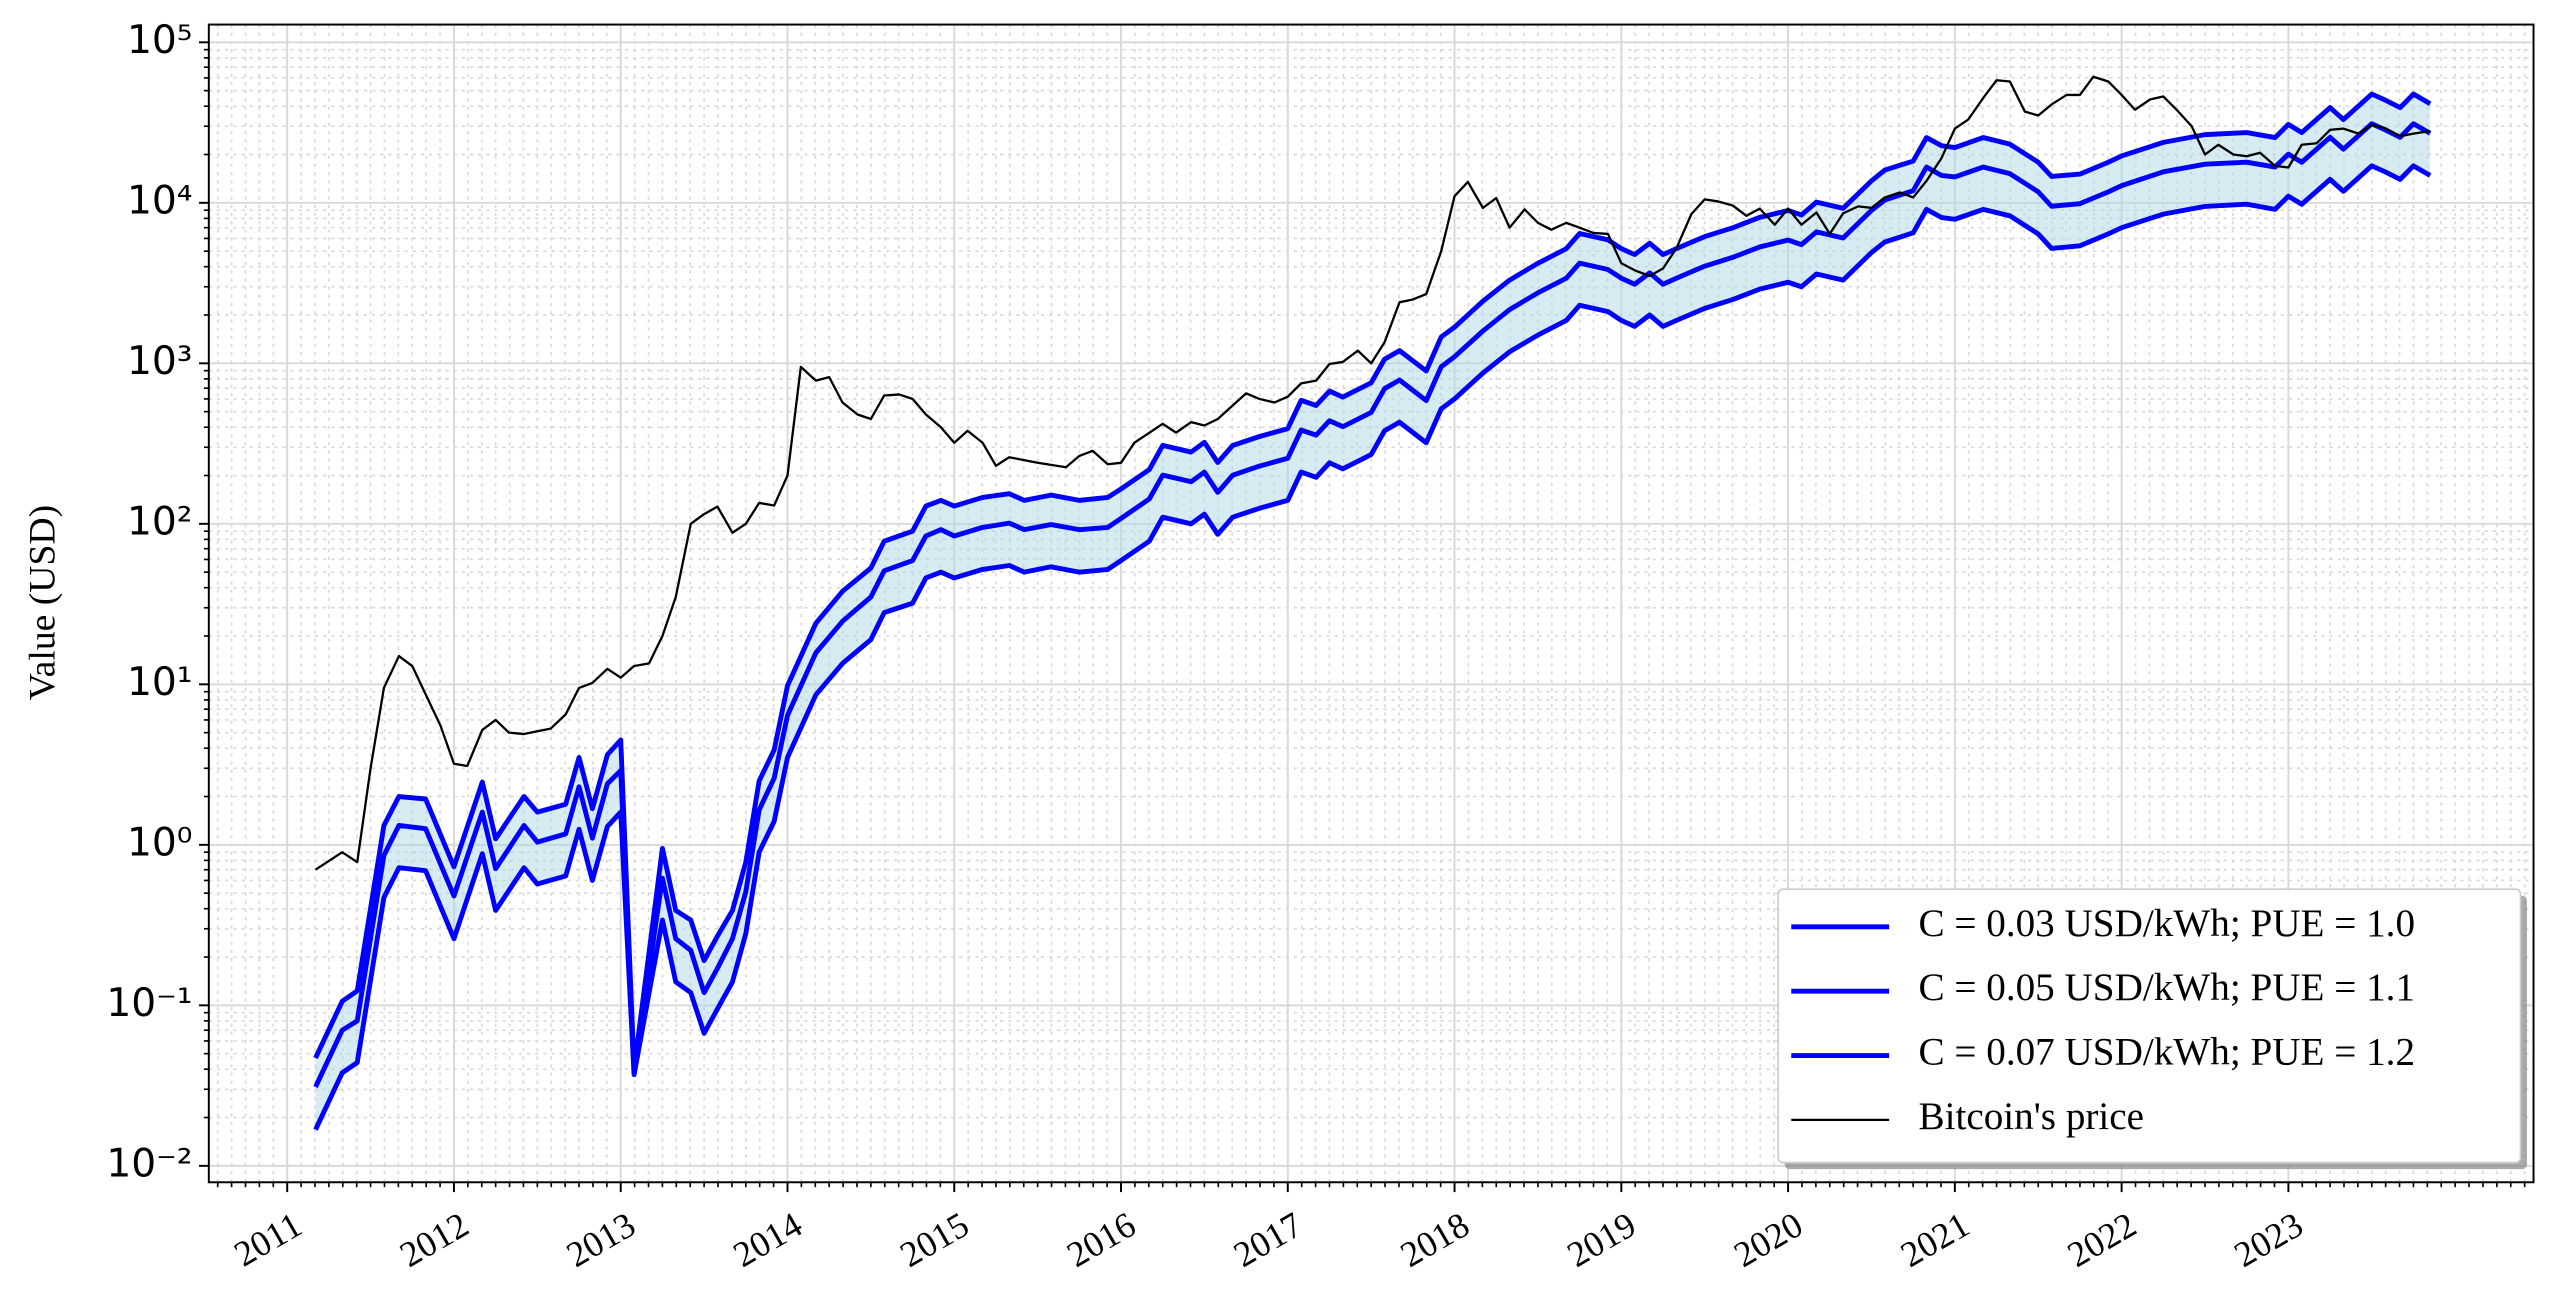  Describe the element at coordinates (2032, 1116) in the screenshot. I see `legend-label: Bitcoin's price` at that location.